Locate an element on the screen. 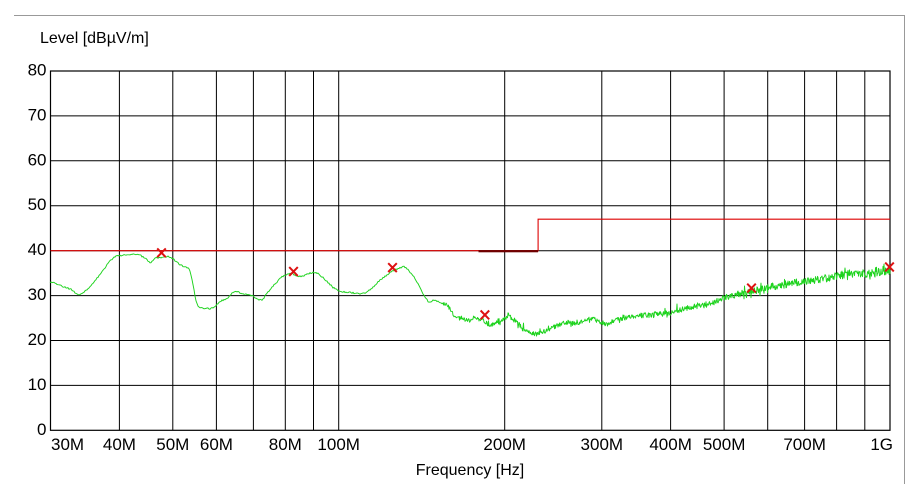  svg-text: 400M is located at coordinates (670, 444).